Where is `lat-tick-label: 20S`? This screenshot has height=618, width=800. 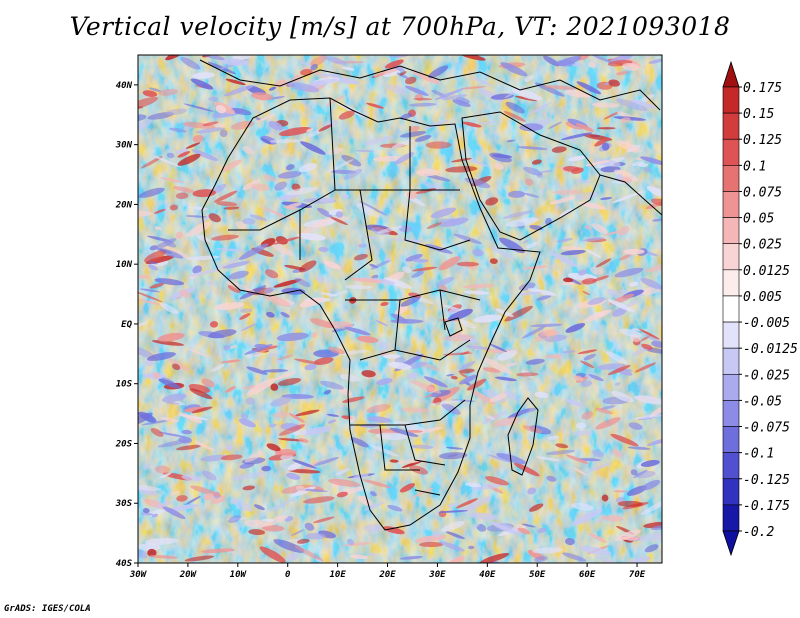
lat-tick-label: 20S is located at coordinates (124, 444).